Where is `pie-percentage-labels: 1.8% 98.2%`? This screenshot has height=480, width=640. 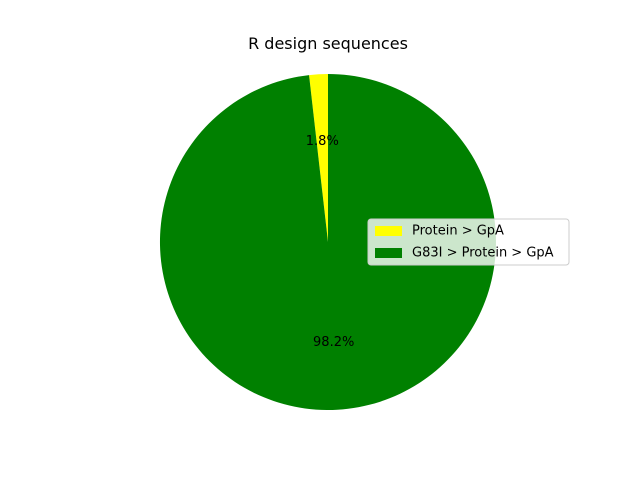
pie-percentage-labels: 1.8% 98.2% is located at coordinates (330, 242).